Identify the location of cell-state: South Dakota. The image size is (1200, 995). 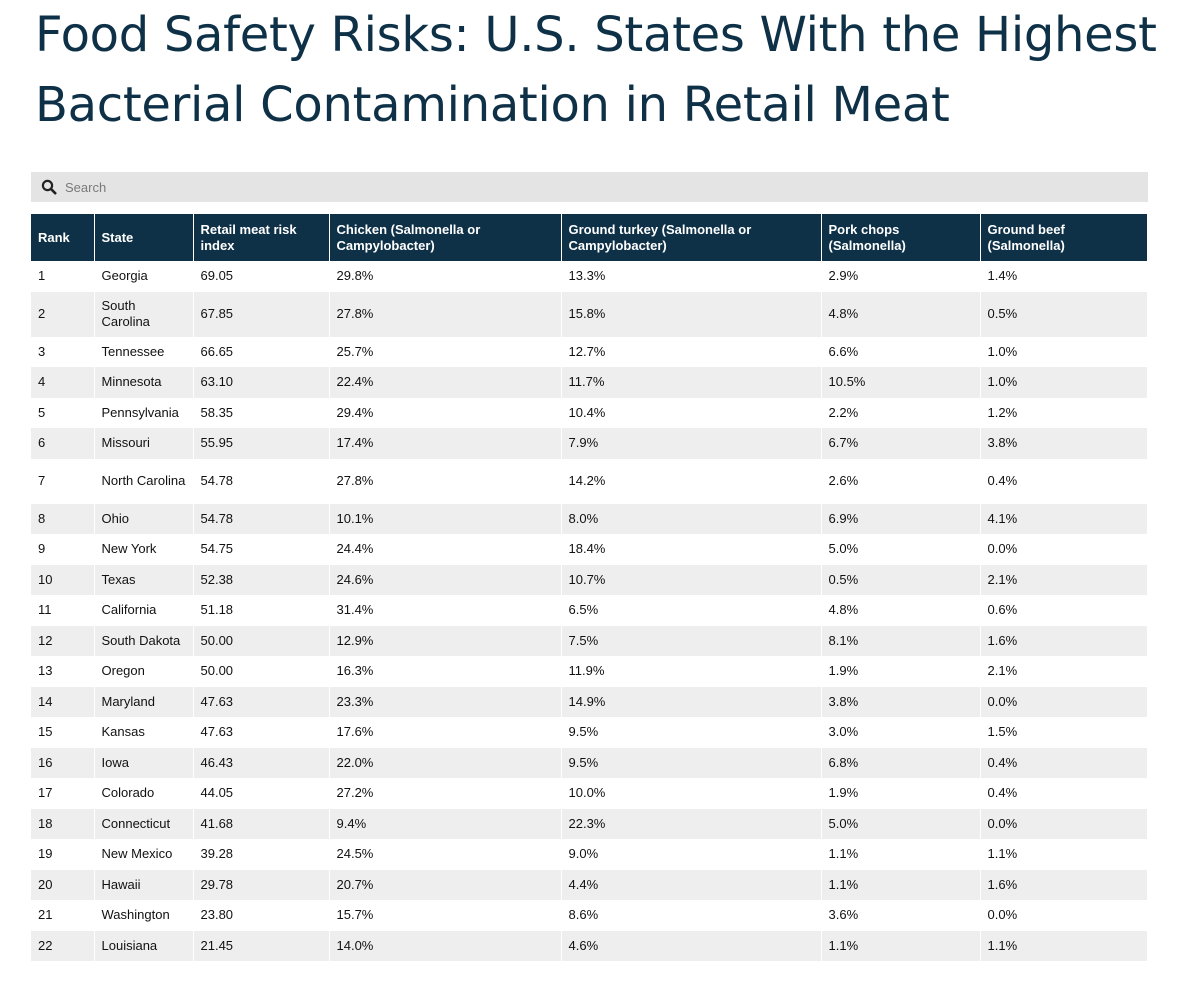
(144, 640).